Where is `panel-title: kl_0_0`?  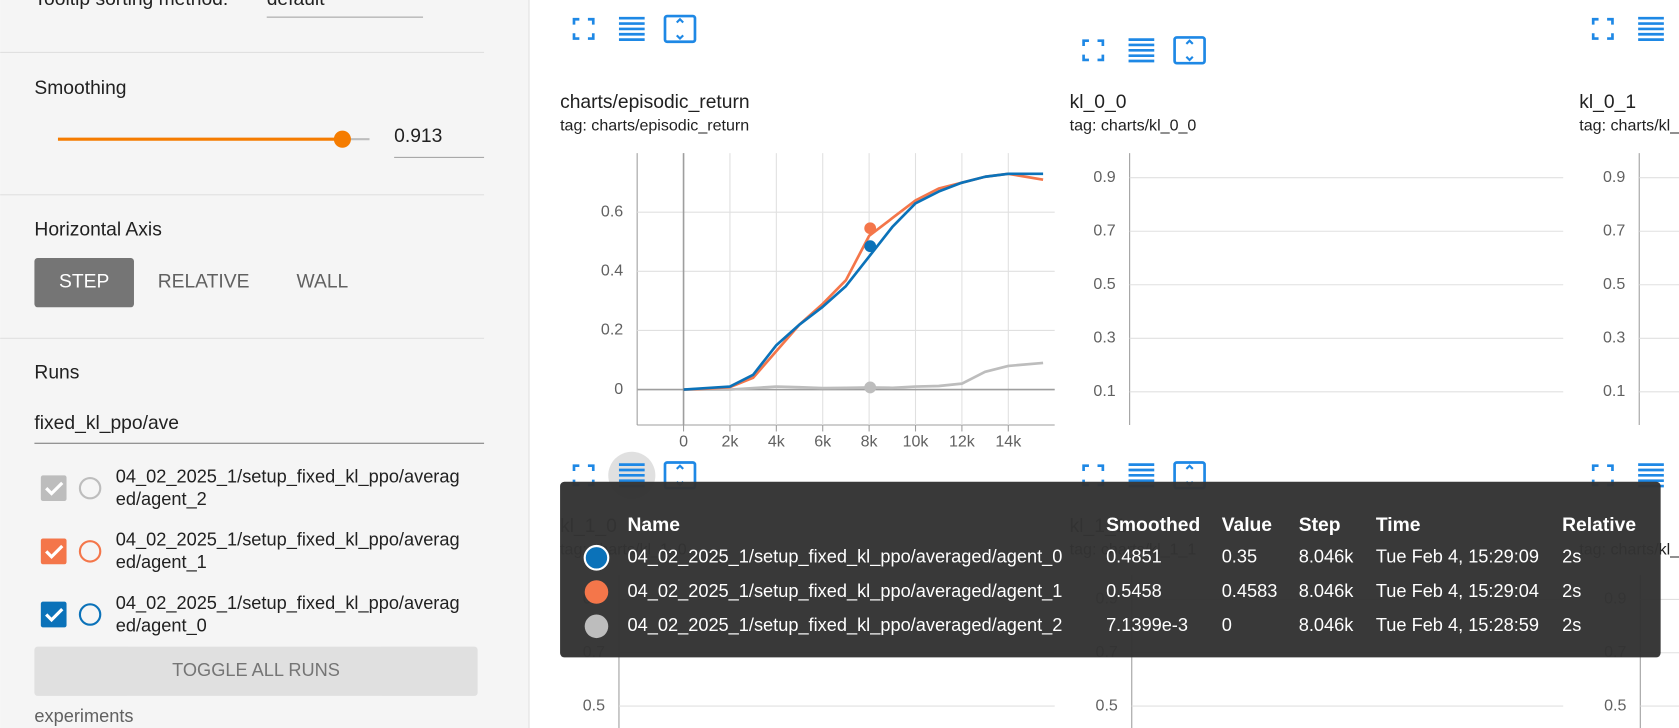
panel-title: kl_0_0 is located at coordinates (1098, 102).